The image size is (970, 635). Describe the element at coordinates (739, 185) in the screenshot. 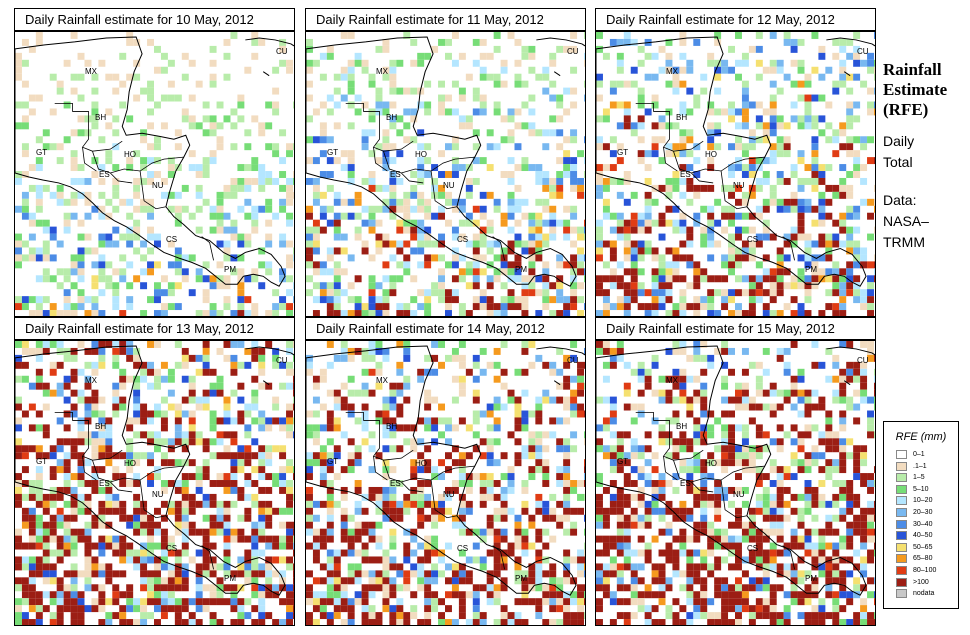

I see `country-label-nu: NU` at that location.